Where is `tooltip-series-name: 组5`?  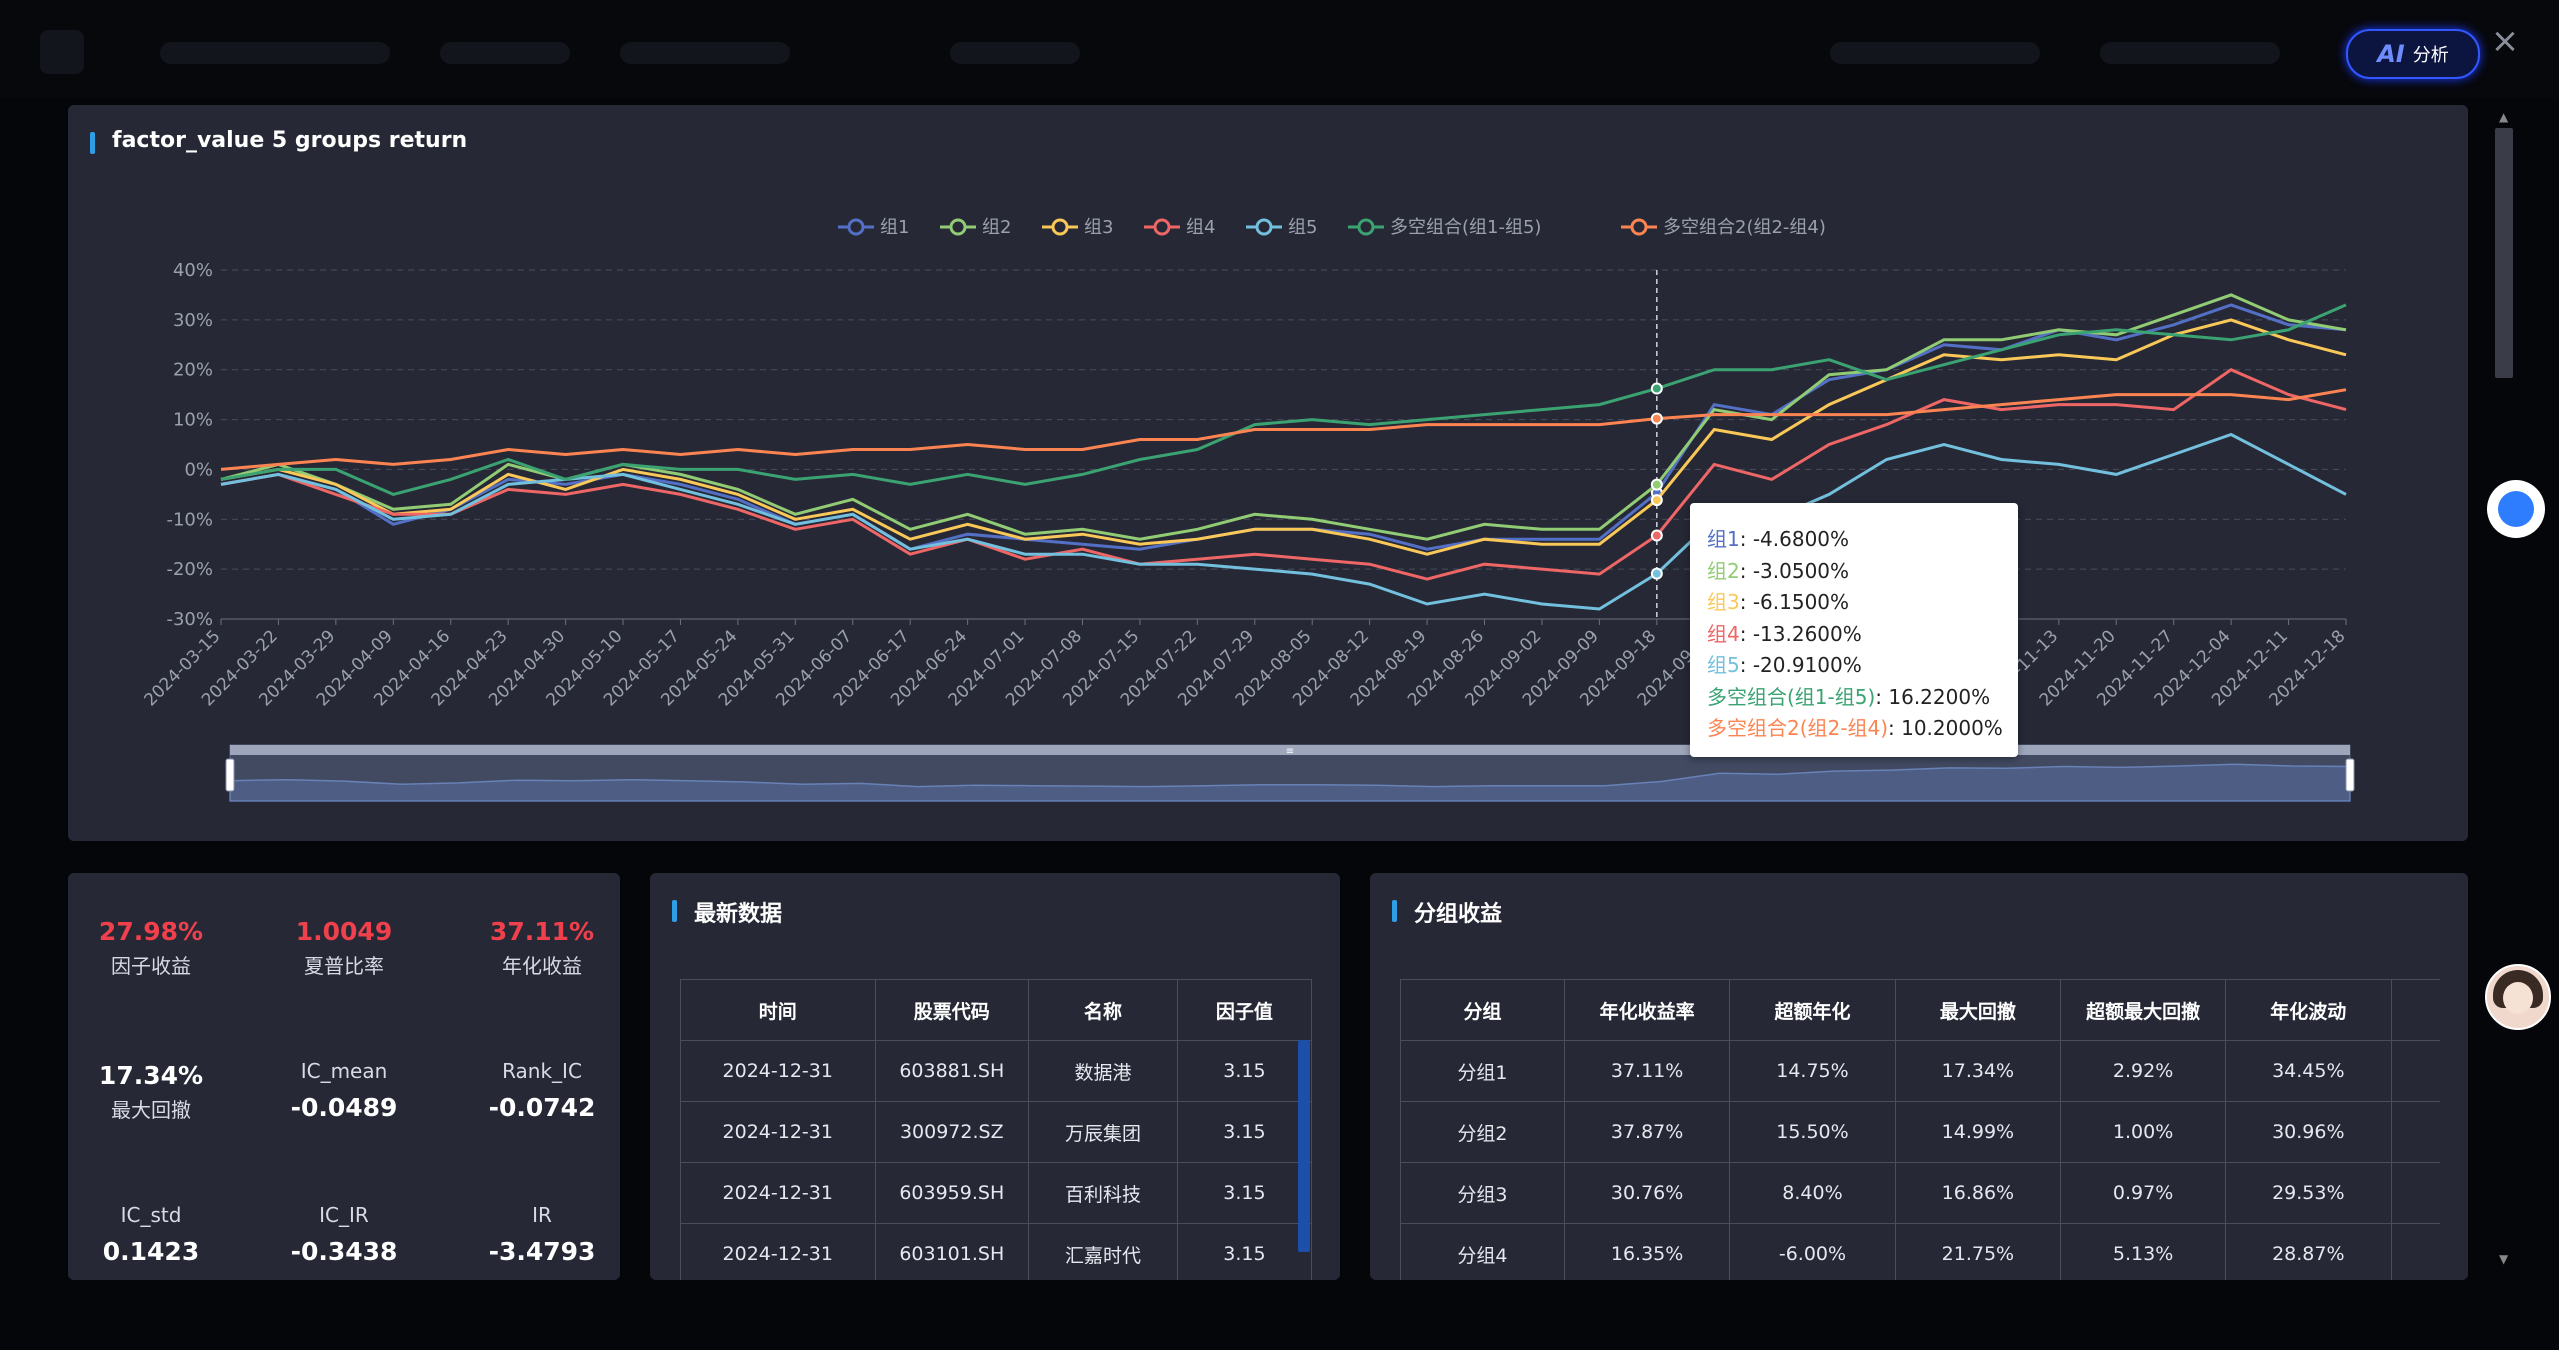
tooltip-series-name: 组5 is located at coordinates (1723, 665).